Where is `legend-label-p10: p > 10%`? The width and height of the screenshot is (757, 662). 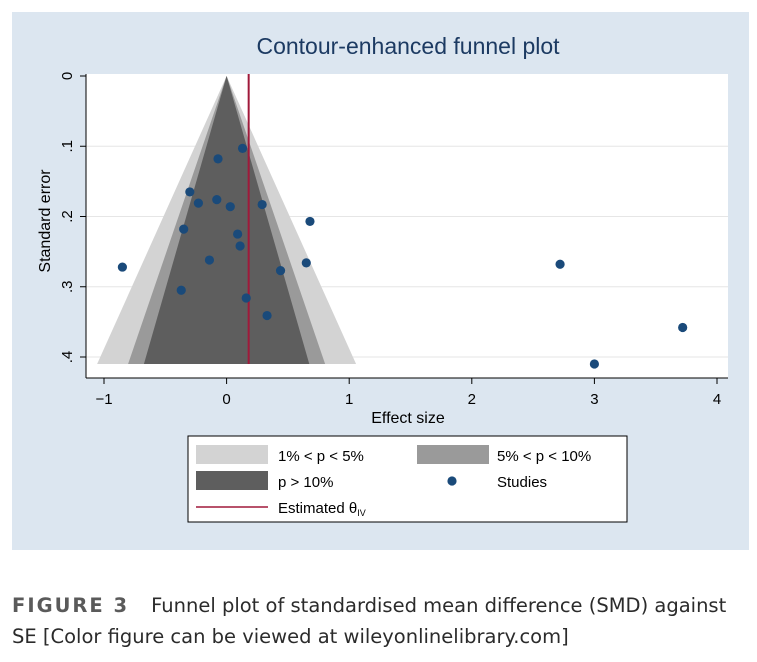 legend-label-p10: p > 10% is located at coordinates (305, 482).